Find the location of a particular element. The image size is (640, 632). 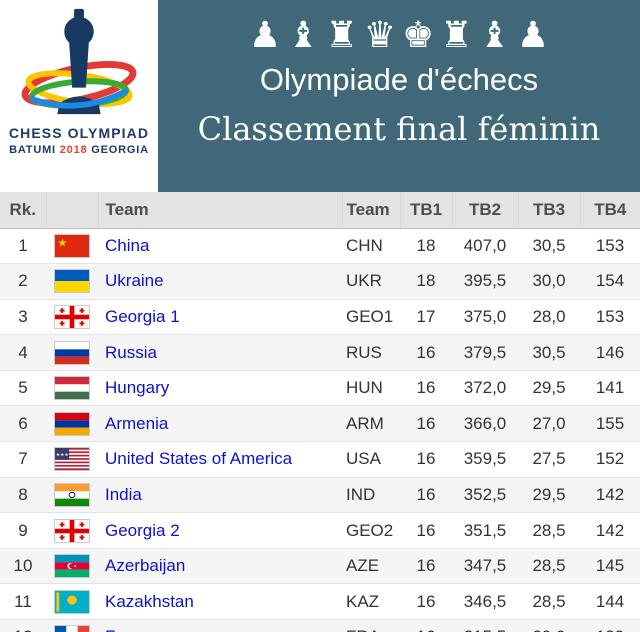

table-row: 4 Russia RUS 16 379,5 30,5 146 is located at coordinates (320, 352).